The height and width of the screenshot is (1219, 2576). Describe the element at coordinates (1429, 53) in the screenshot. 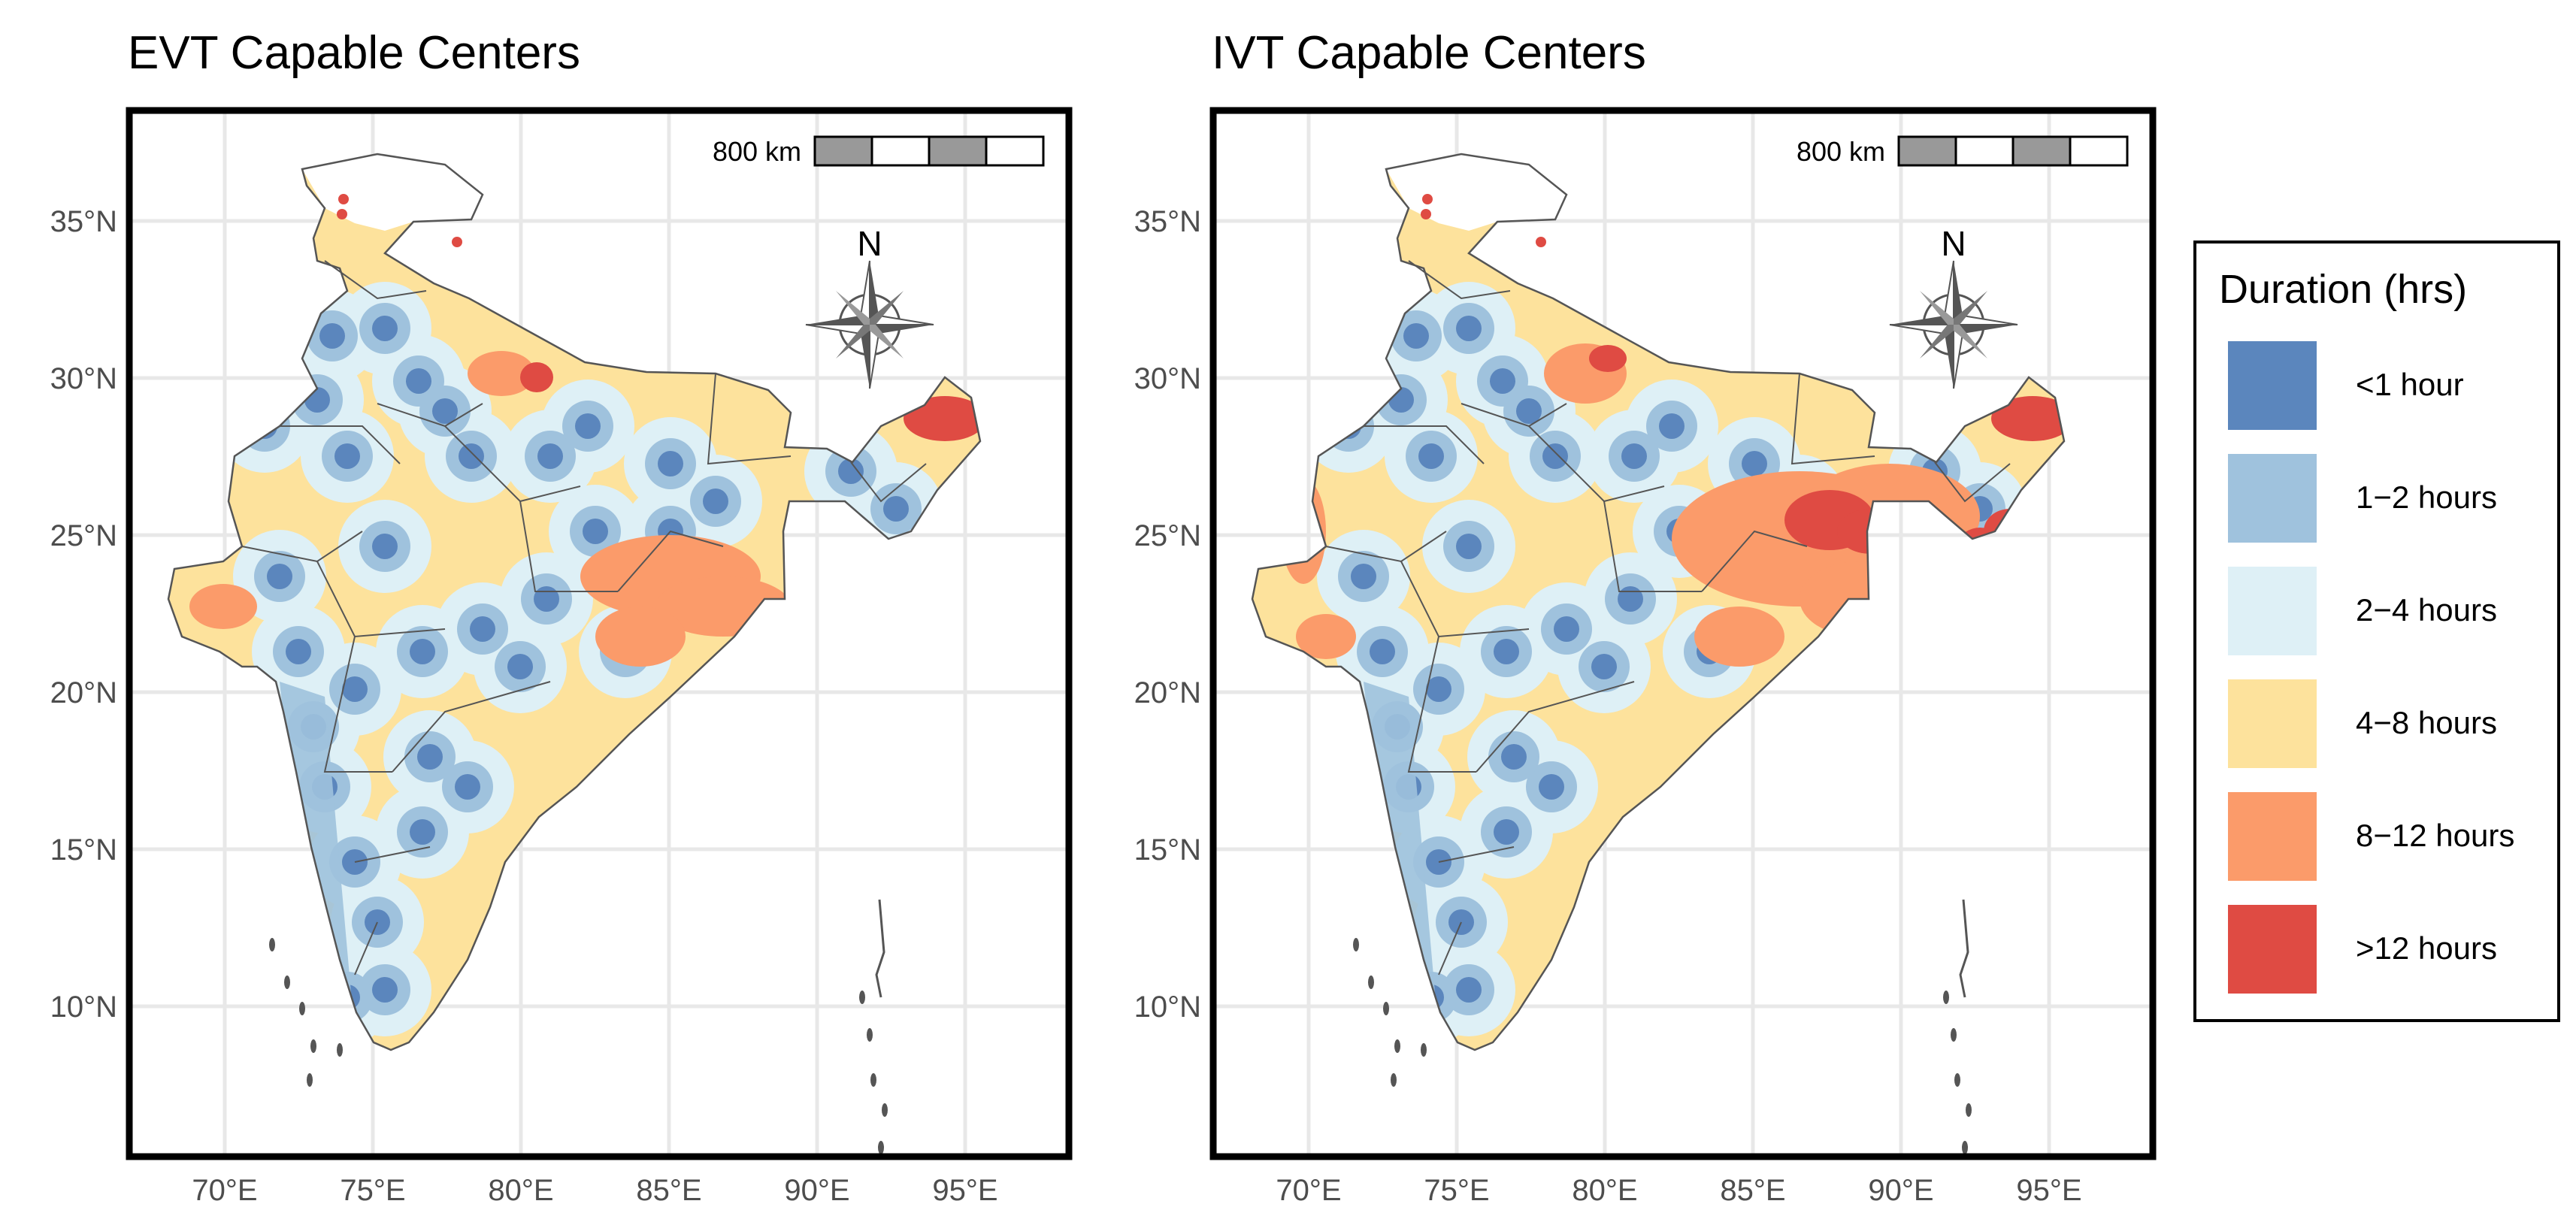

I see `panel-title-ivt: IVT Capable Centers` at that location.